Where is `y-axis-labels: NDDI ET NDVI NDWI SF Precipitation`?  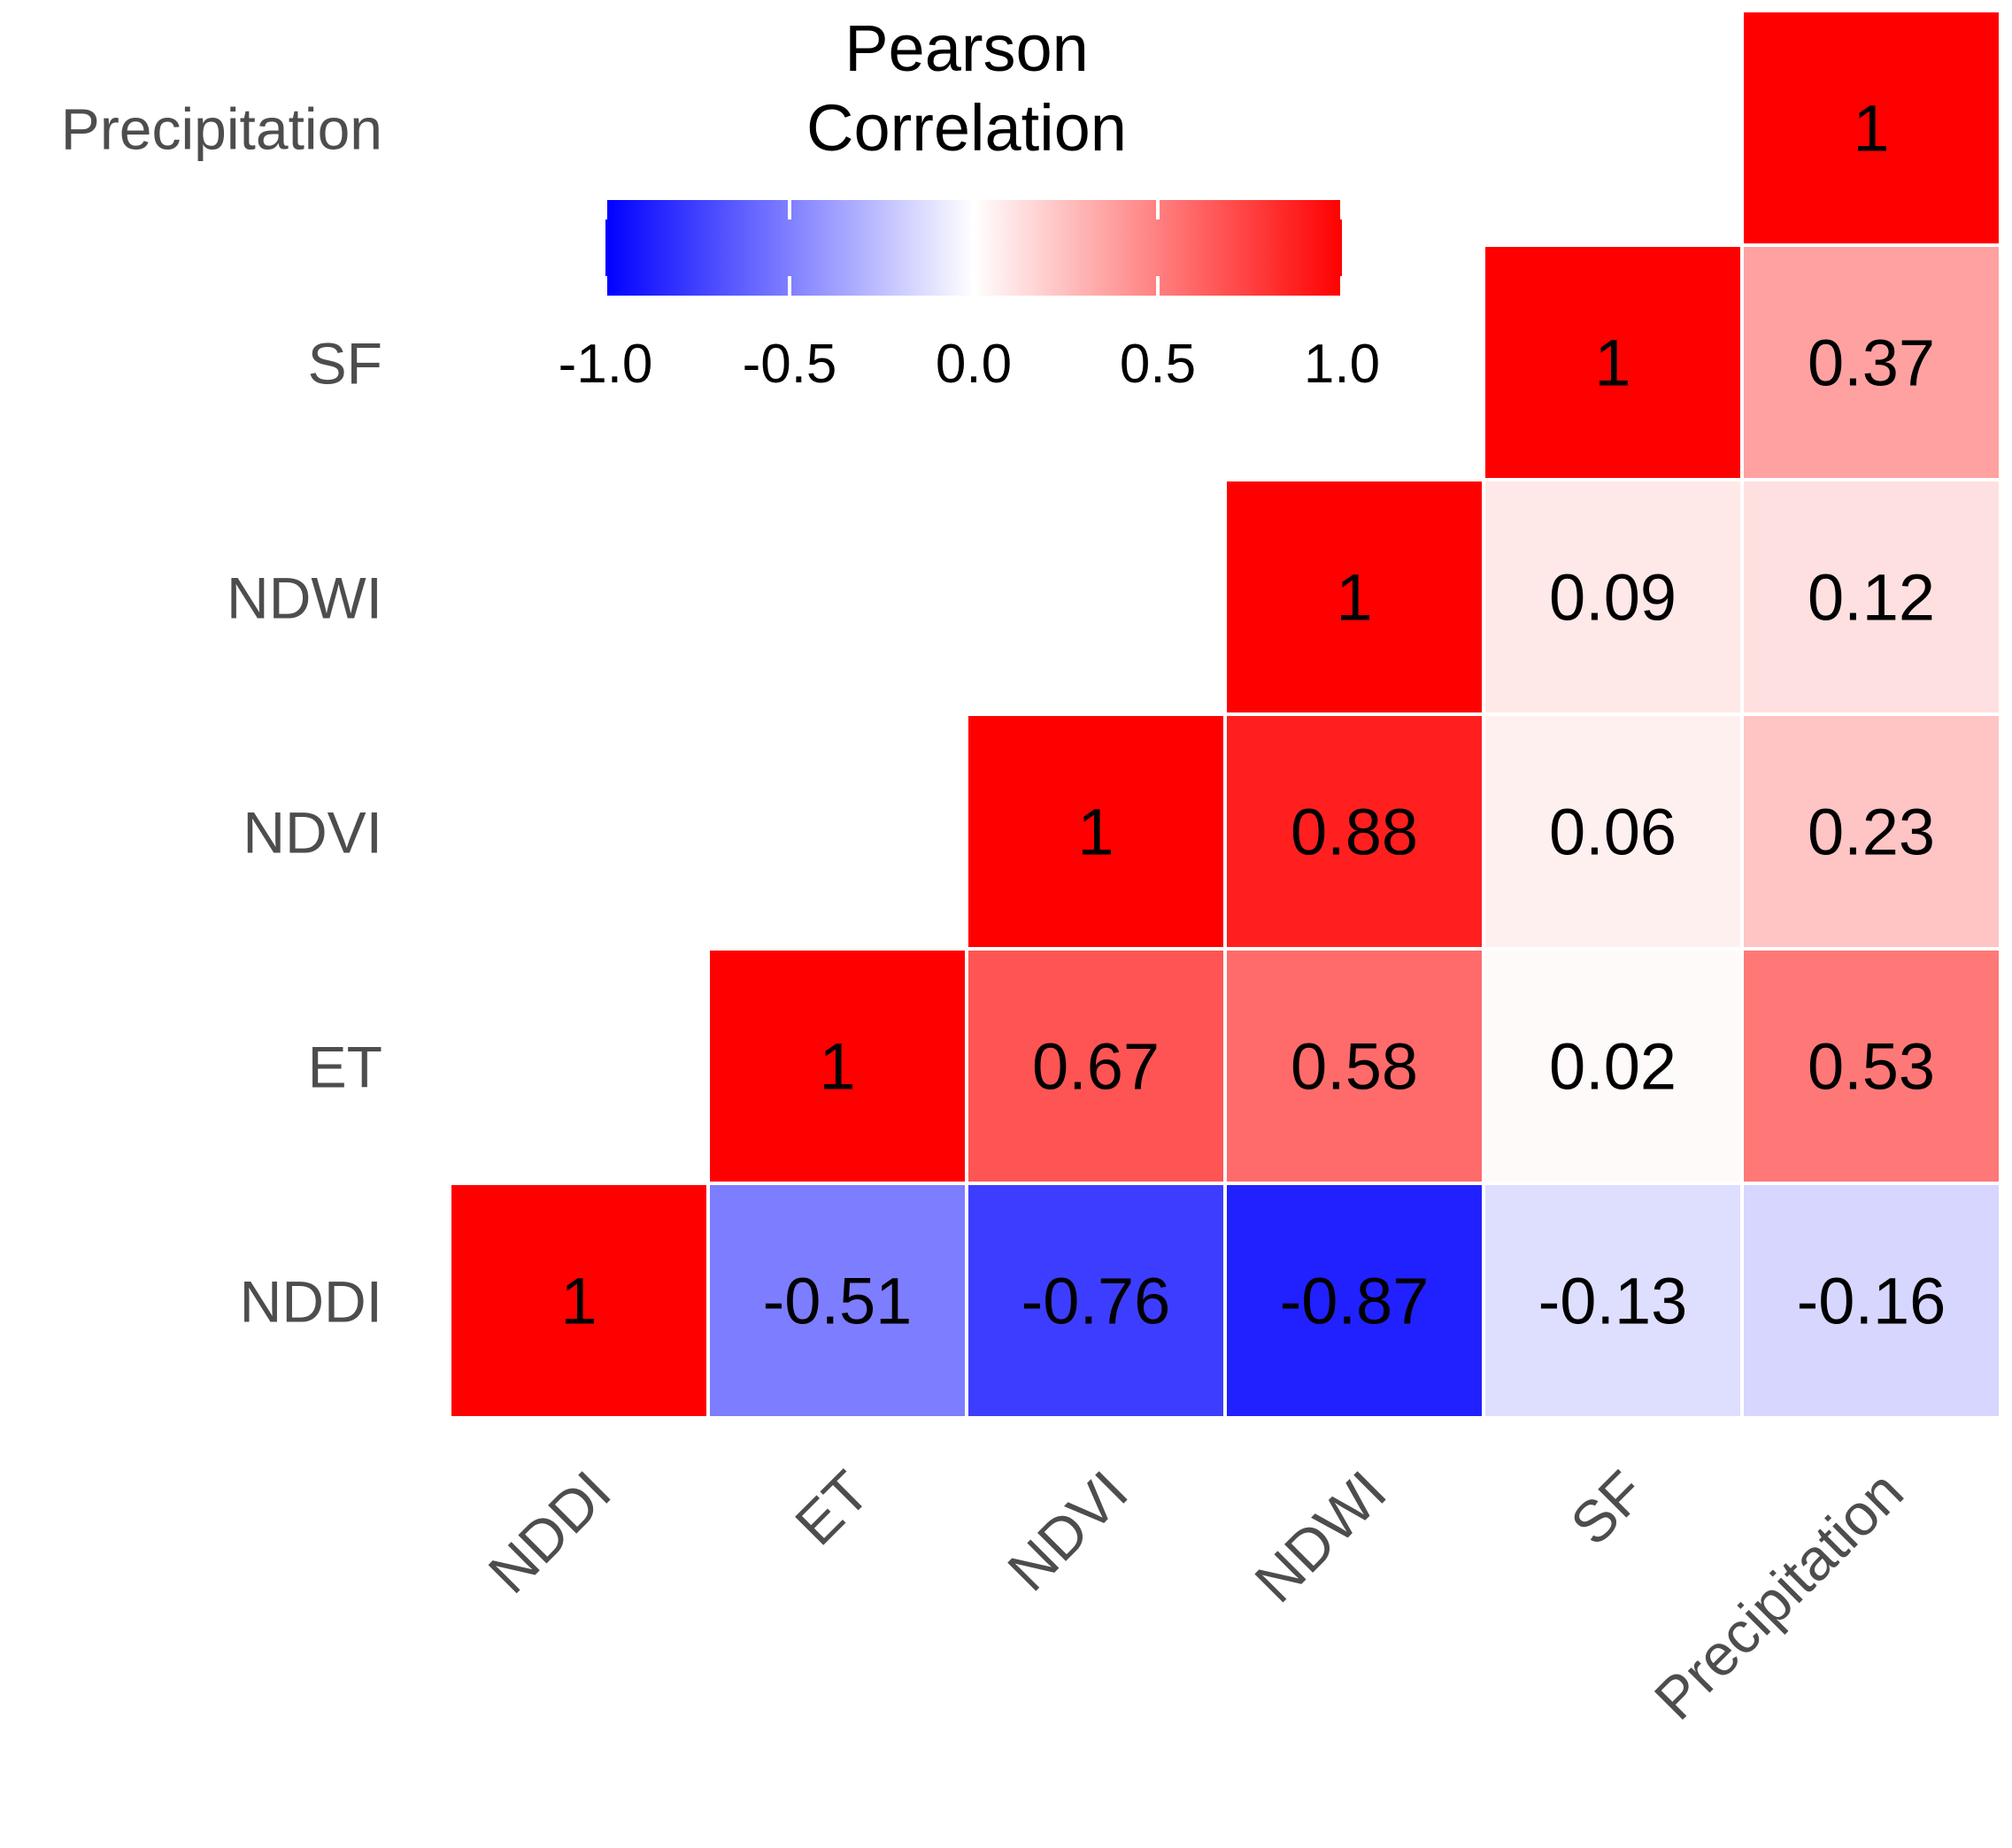 y-axis-labels: NDDI ET NDVI NDWI SF Precipitation is located at coordinates (221, 716).